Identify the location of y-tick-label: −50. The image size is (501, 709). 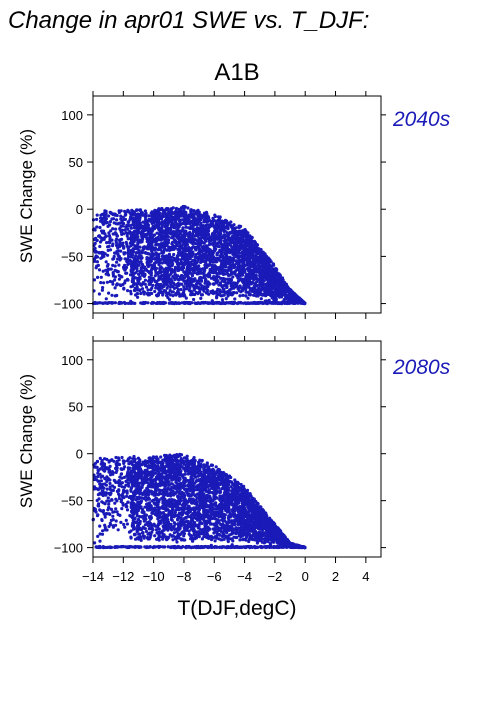
(72, 256).